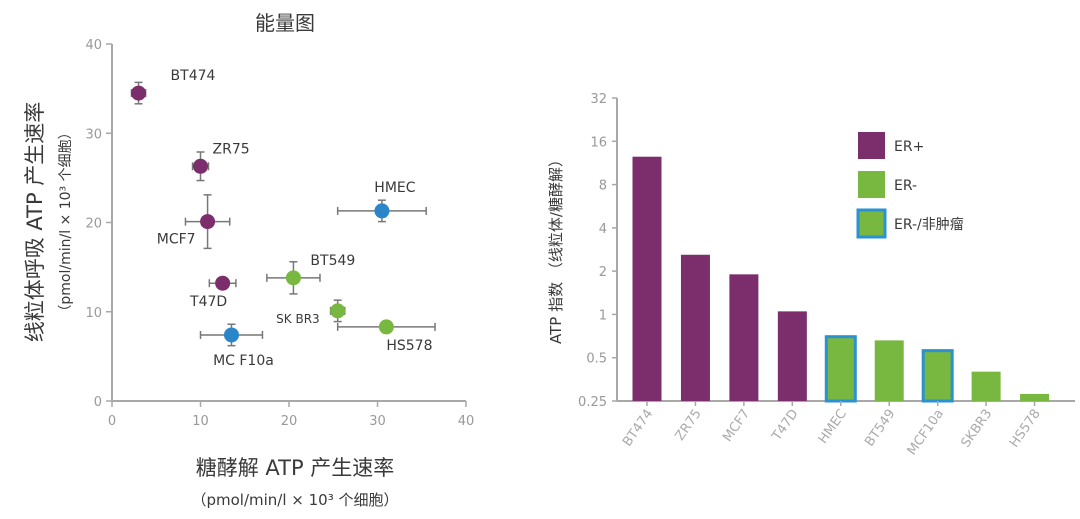 This screenshot has width=1080, height=519. Describe the element at coordinates (35, 222) in the screenshot. I see `y-axis-label: 线粒体呼吸 ATP 产生速率` at that location.